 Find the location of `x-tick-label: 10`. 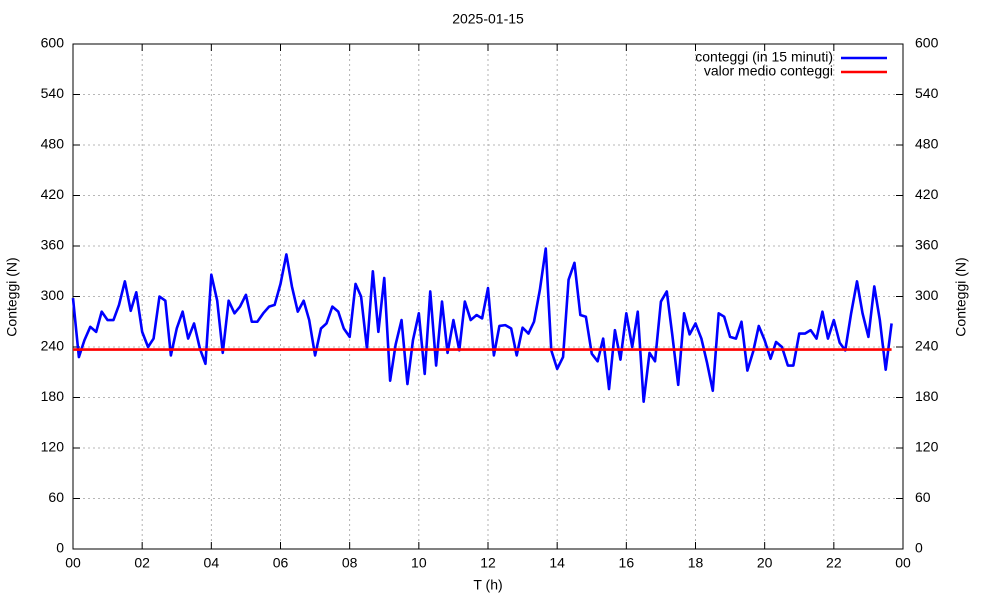

x-tick-label: 10 is located at coordinates (419, 563).